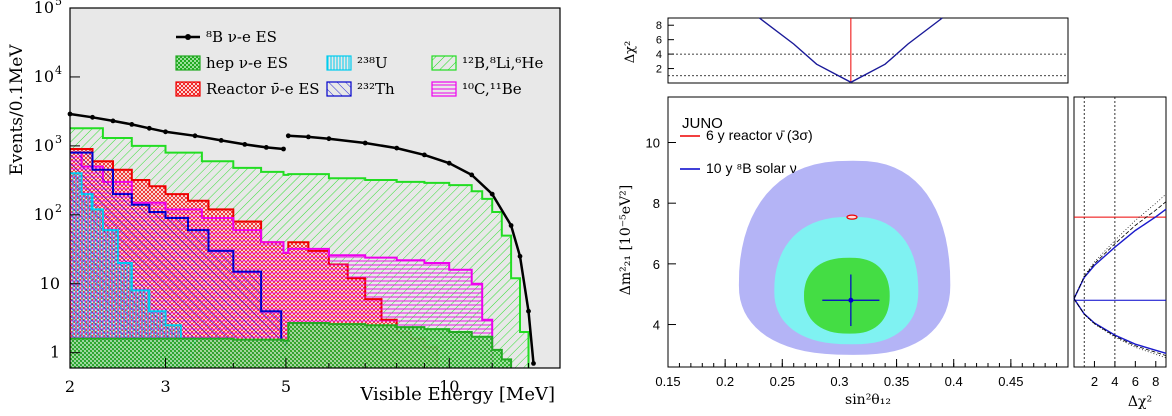 This screenshot has width=1172, height=416. What do you see at coordinates (656, 325) in the screenshot?
I see `y-tick-label: 4` at bounding box center [656, 325].